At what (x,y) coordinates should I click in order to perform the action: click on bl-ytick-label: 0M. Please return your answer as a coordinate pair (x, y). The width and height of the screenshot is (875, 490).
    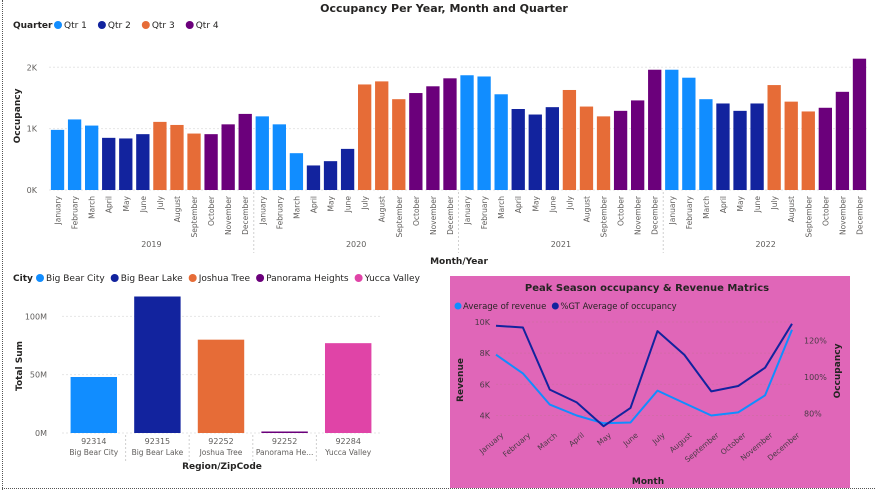
    Looking at the image, I should click on (41, 433).